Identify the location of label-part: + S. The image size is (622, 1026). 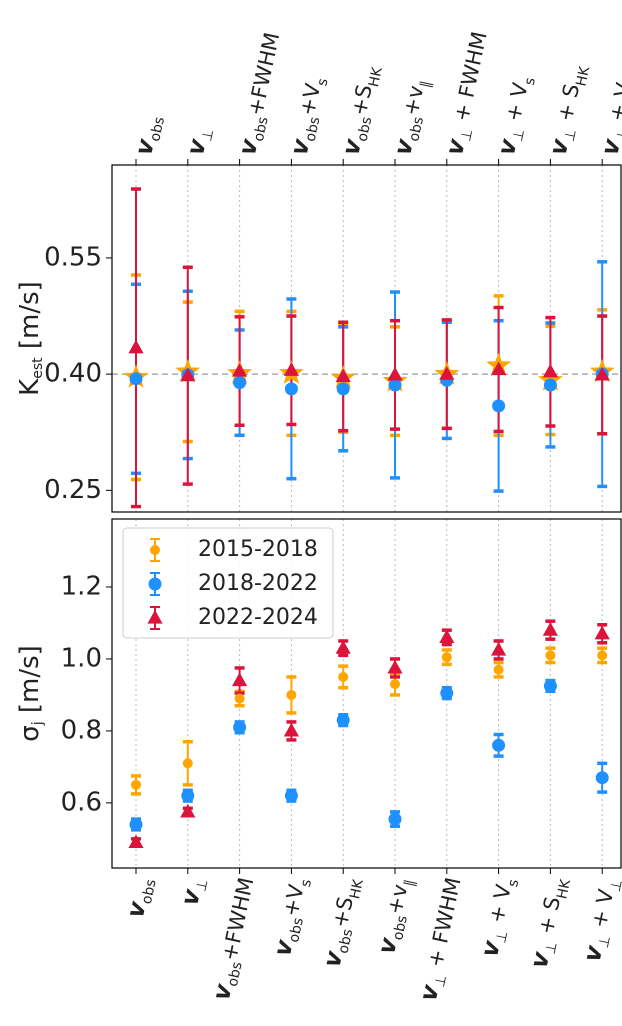
(567, 106).